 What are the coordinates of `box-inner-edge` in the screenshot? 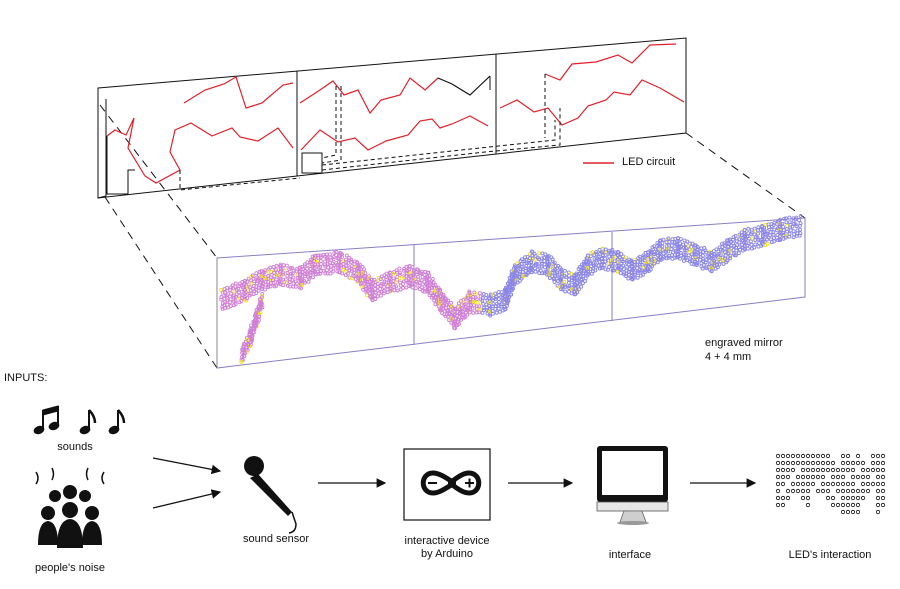 It's located at (102, 148).